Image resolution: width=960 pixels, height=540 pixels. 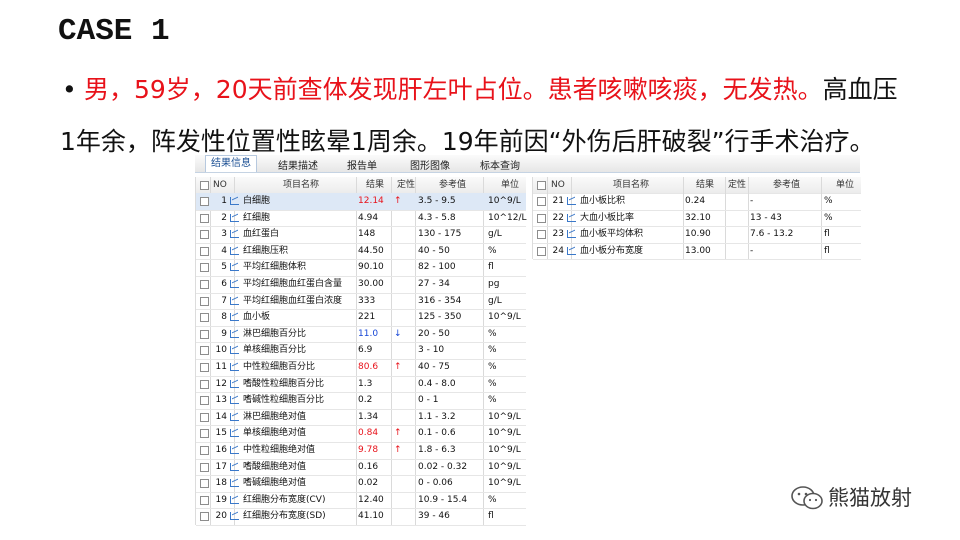 I want to click on row-number: 4, so click(x=224, y=250).